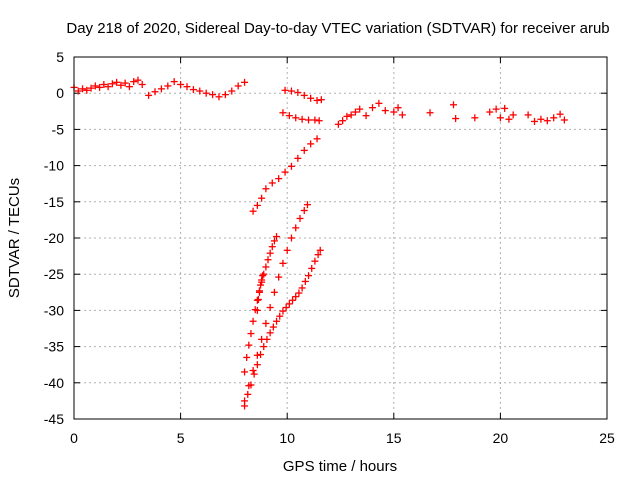  I want to click on y-tick-label: -15, so click(54, 202).